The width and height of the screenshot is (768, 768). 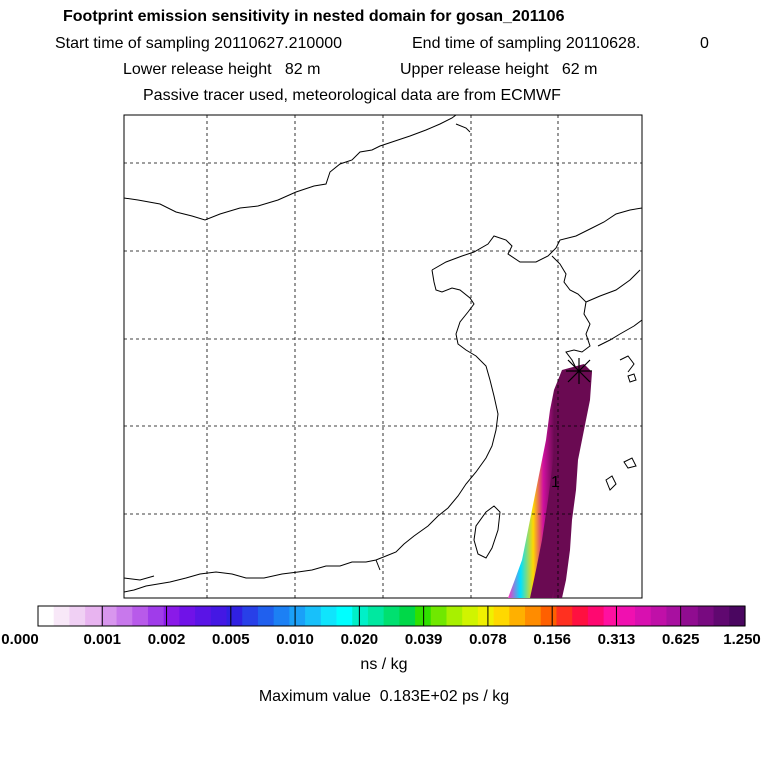 I want to click on release-site-marker, so click(x=579, y=371).